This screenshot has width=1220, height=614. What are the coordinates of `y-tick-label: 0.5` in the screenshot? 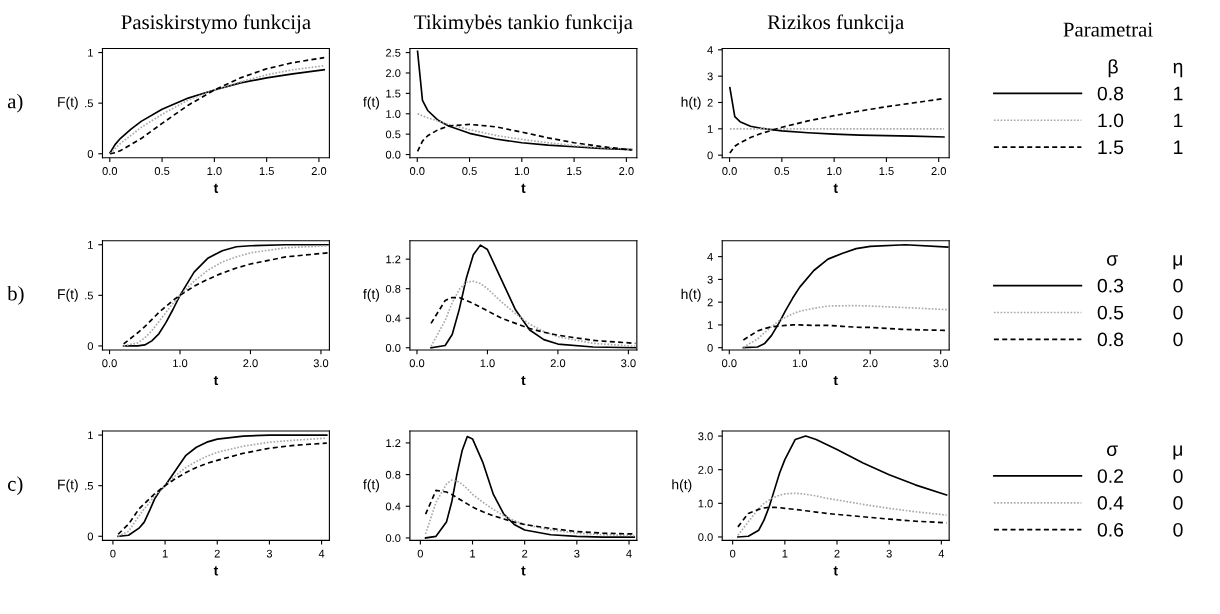 It's located at (393, 134).